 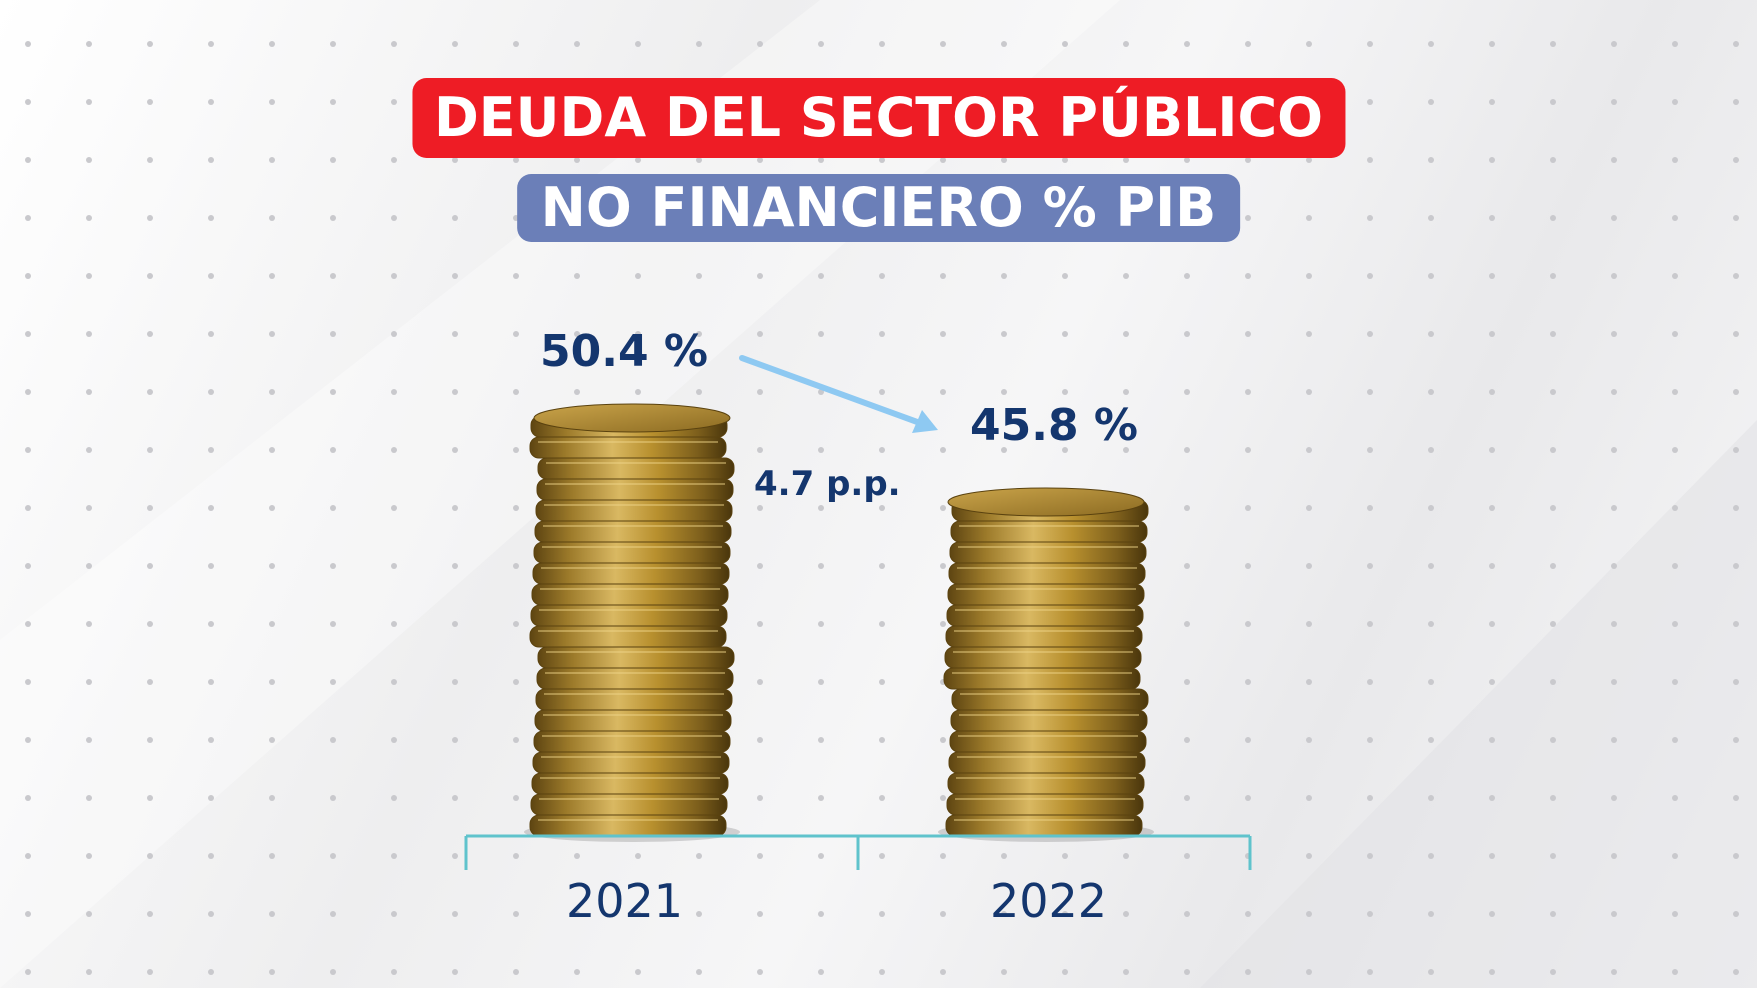 What do you see at coordinates (827, 484) in the screenshot?
I see `change-label: 4.7 p.p.` at bounding box center [827, 484].